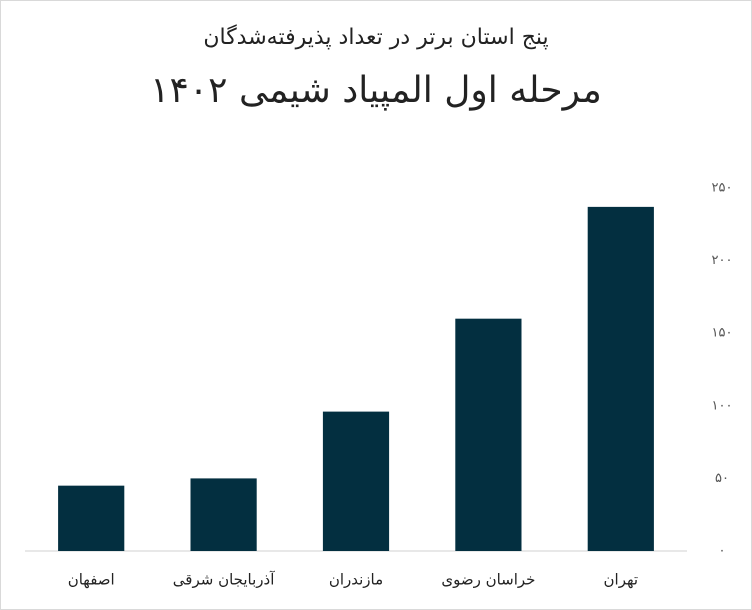 The width and height of the screenshot is (752, 610). What do you see at coordinates (722, 478) in the screenshot?
I see `y-tick-label: ۵۰` at bounding box center [722, 478].